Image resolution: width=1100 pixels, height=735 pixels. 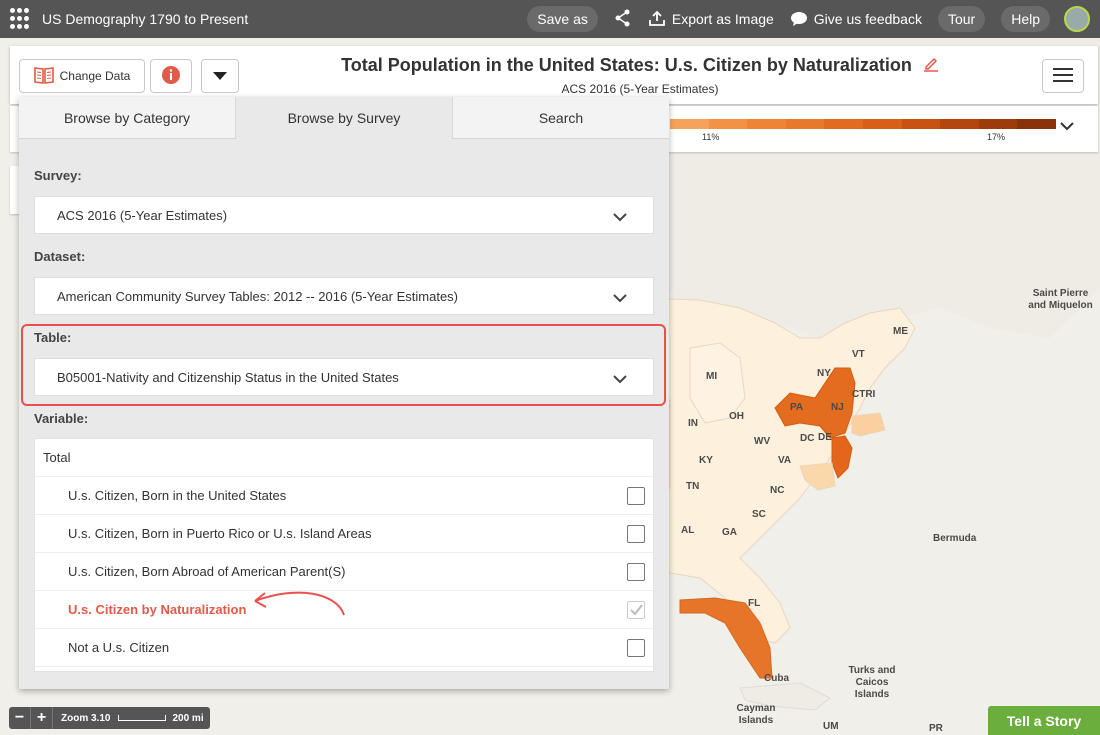 I want to click on map-label-nj: NJ, so click(x=837, y=407).